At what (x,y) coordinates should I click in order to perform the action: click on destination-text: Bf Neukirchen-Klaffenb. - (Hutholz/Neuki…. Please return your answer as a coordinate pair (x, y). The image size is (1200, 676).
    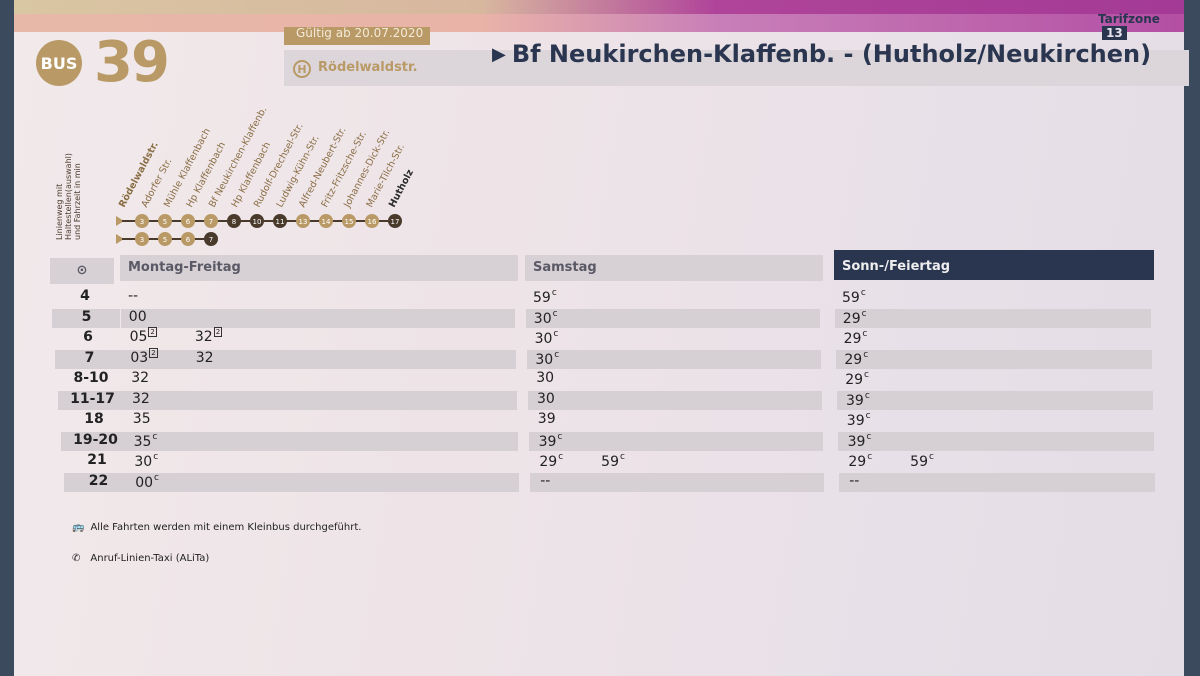
    Looking at the image, I should click on (831, 54).